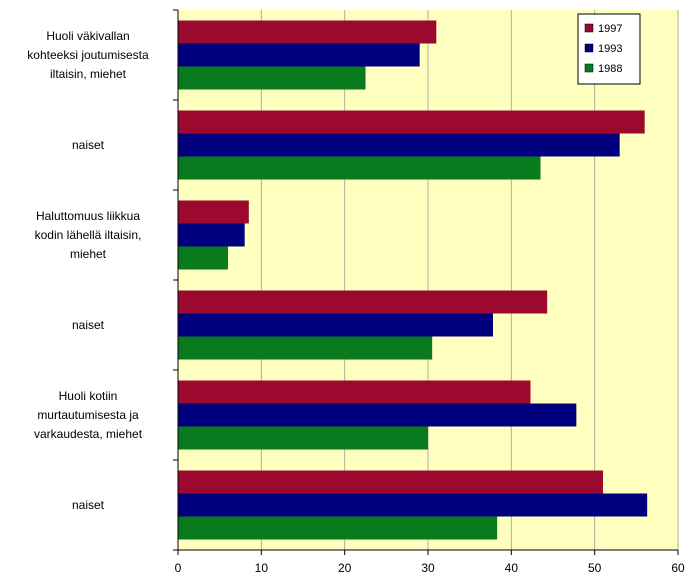 This screenshot has width=685, height=581. I want to click on x-tick-label: 30, so click(428, 568).